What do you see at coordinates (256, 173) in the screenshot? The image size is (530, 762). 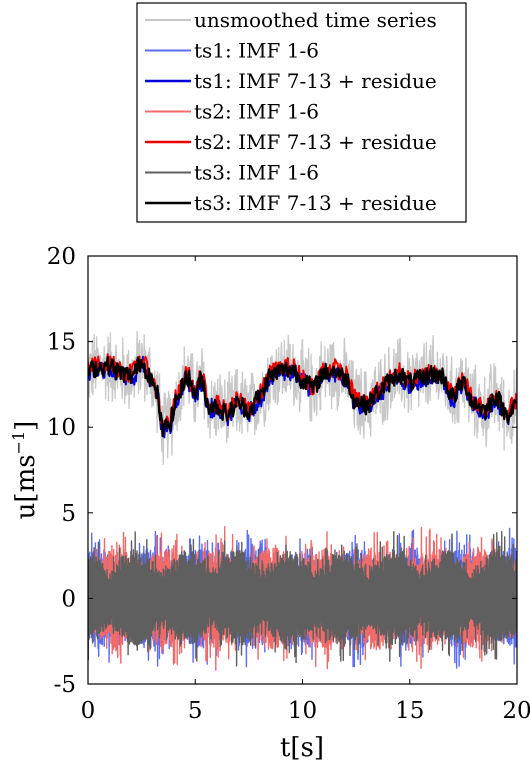 I see `legend-entry-label: ts3: IMF 1-6` at bounding box center [256, 173].